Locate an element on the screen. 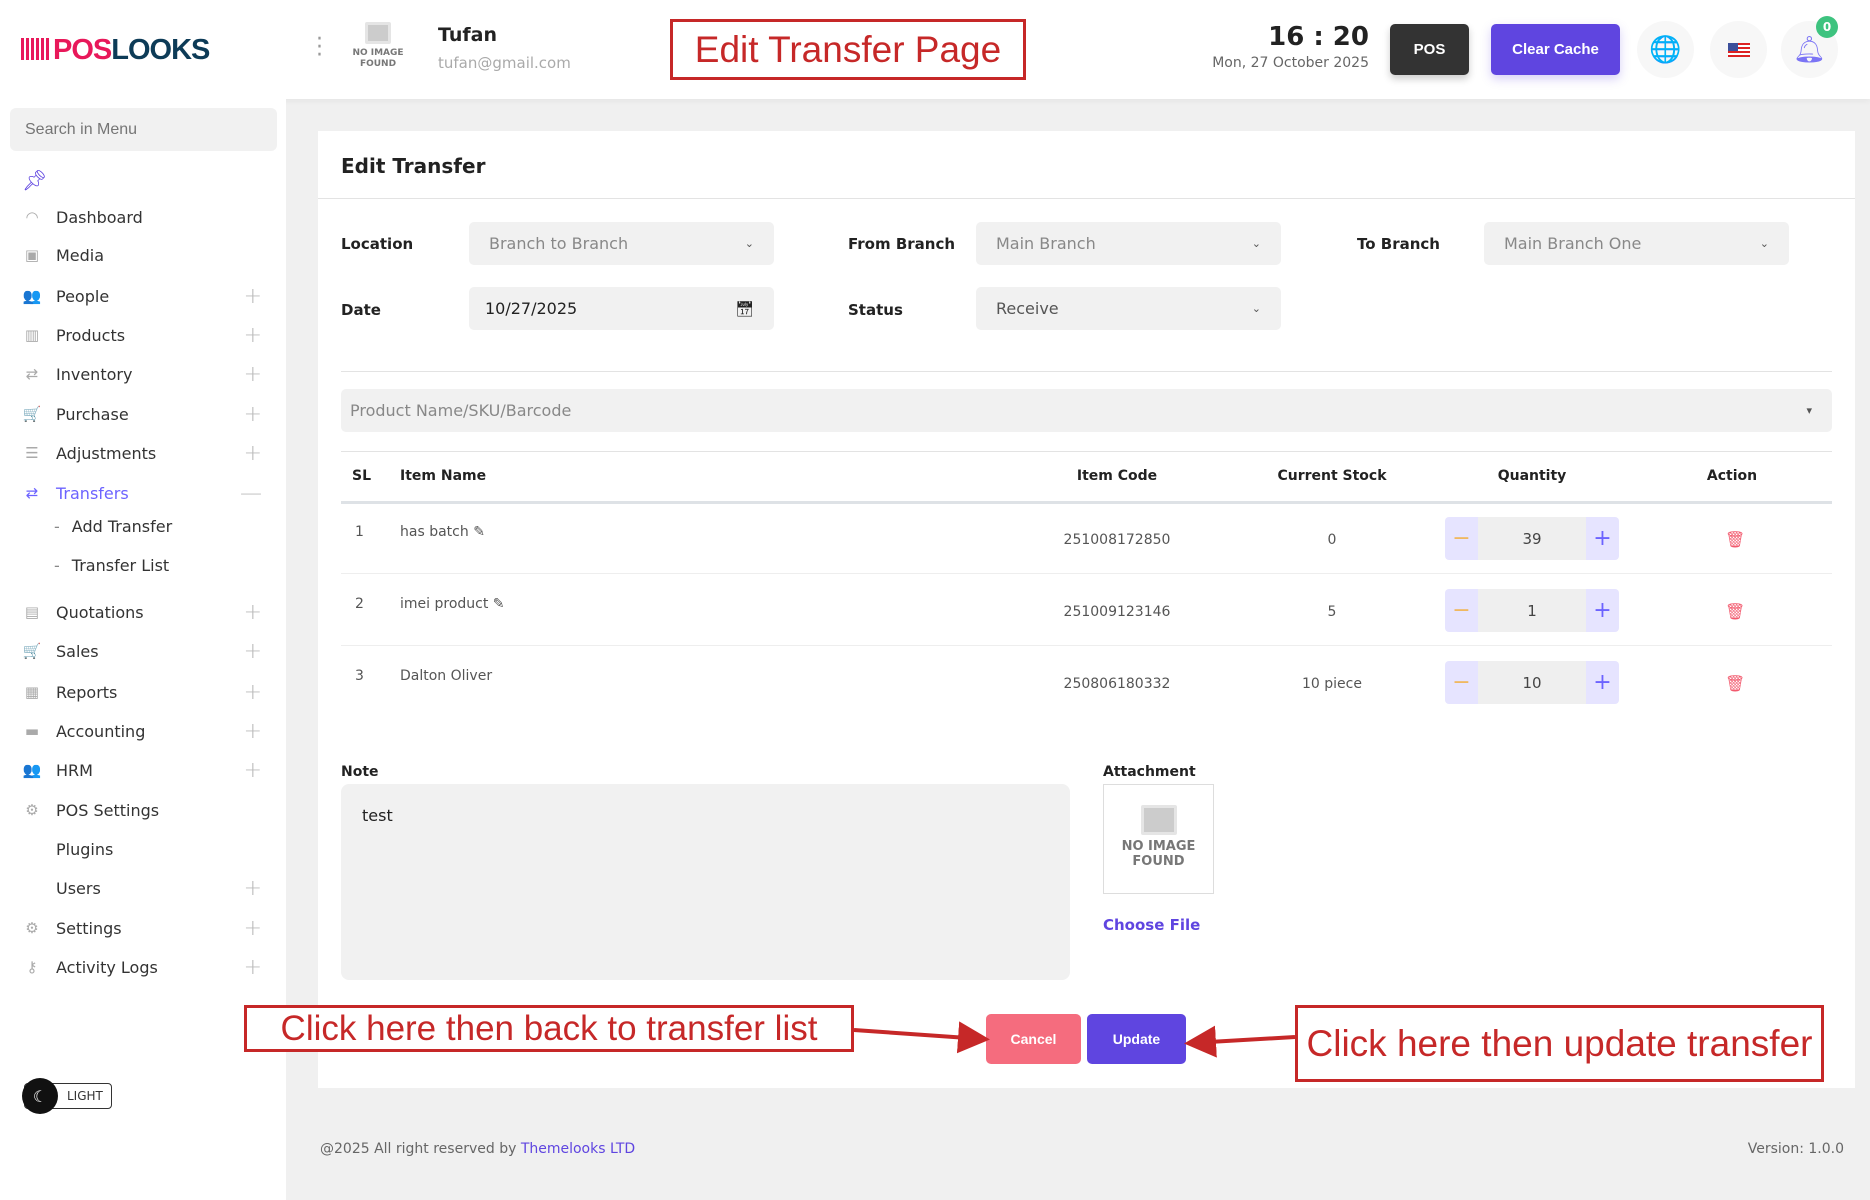  sidebar-item-accounting: ▬ Accounting + is located at coordinates (142, 731).